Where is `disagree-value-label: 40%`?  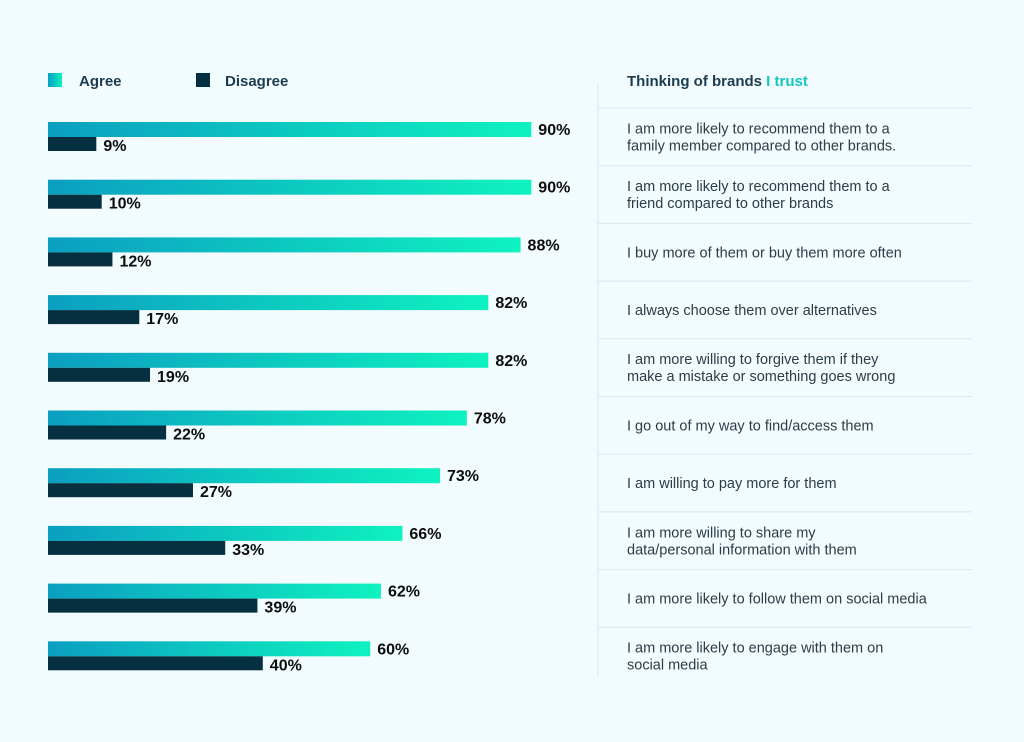
disagree-value-label: 40% is located at coordinates (286, 665).